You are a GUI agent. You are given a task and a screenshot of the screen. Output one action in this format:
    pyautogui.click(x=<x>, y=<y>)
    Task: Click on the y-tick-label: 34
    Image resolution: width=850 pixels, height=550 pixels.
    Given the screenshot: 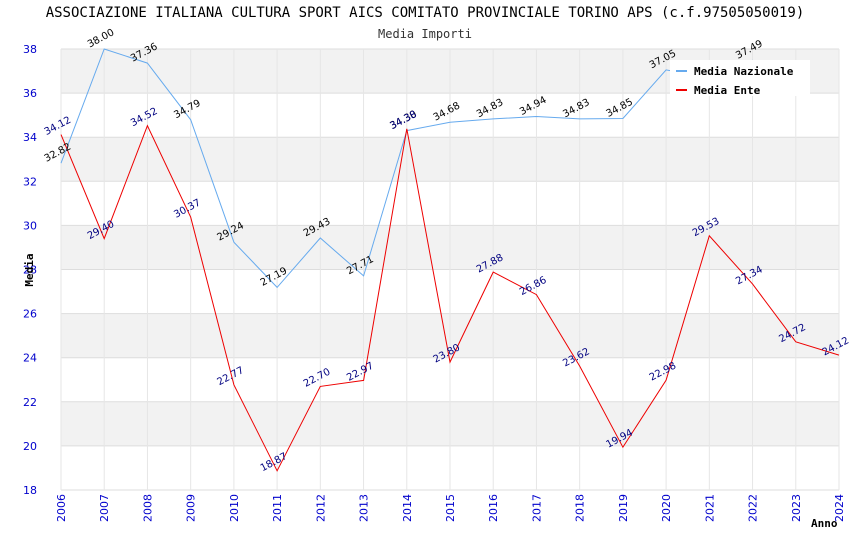 What is the action you would take?
    pyautogui.click(x=30, y=137)
    